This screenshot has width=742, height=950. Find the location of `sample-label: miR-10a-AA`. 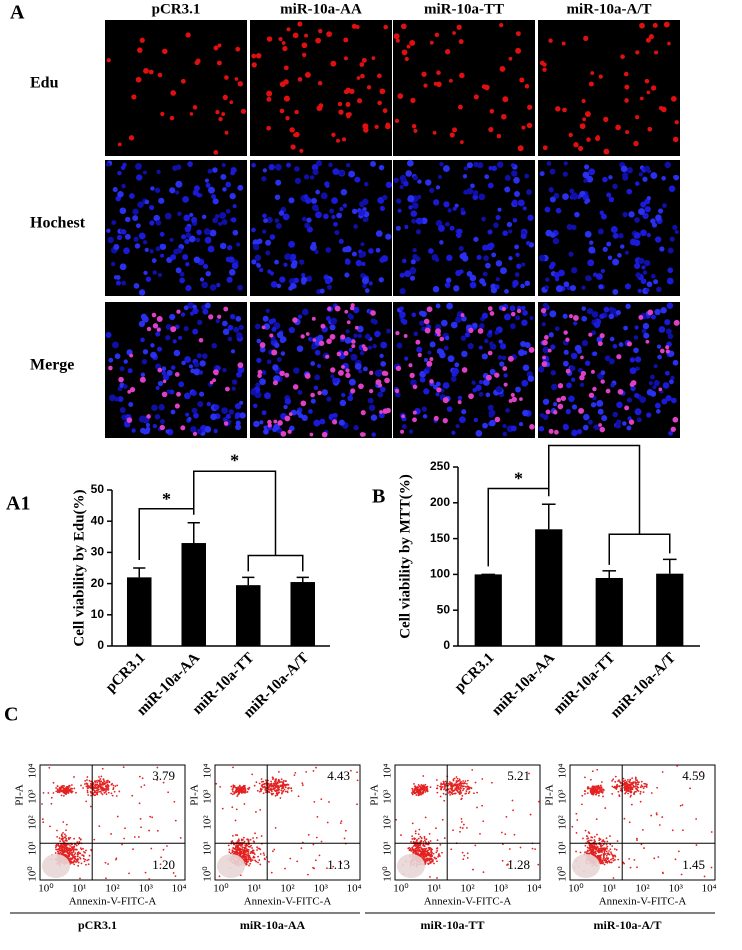

sample-label: miR-10a-AA is located at coordinates (273, 925).